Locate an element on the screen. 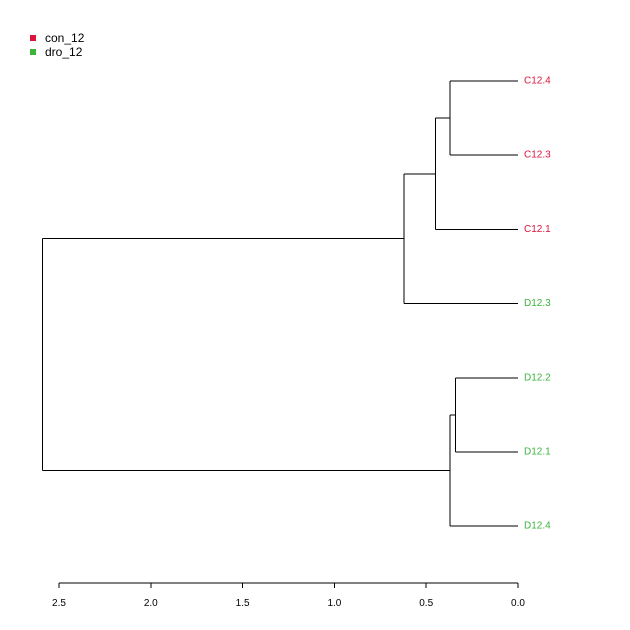  x-tick-label-1-0: 1.0 is located at coordinates (334, 603).